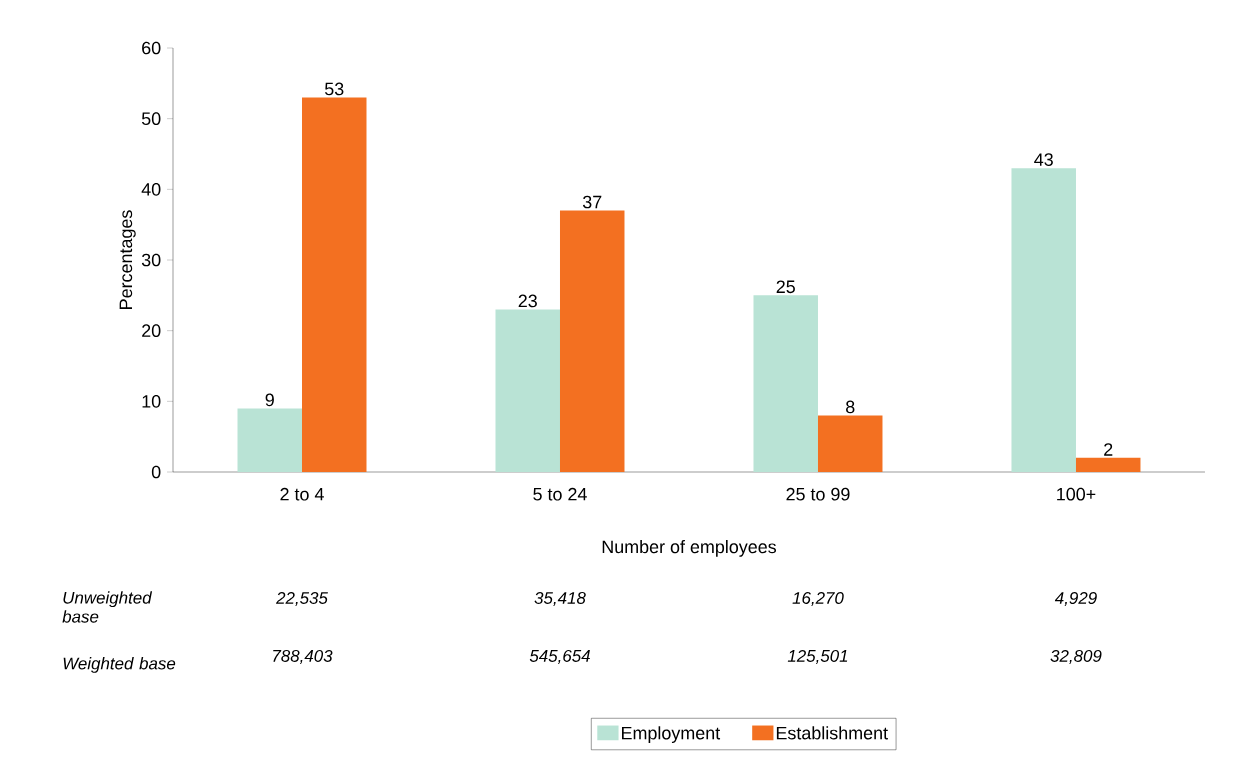  I want to click on text: 32,809, so click(1076, 656).